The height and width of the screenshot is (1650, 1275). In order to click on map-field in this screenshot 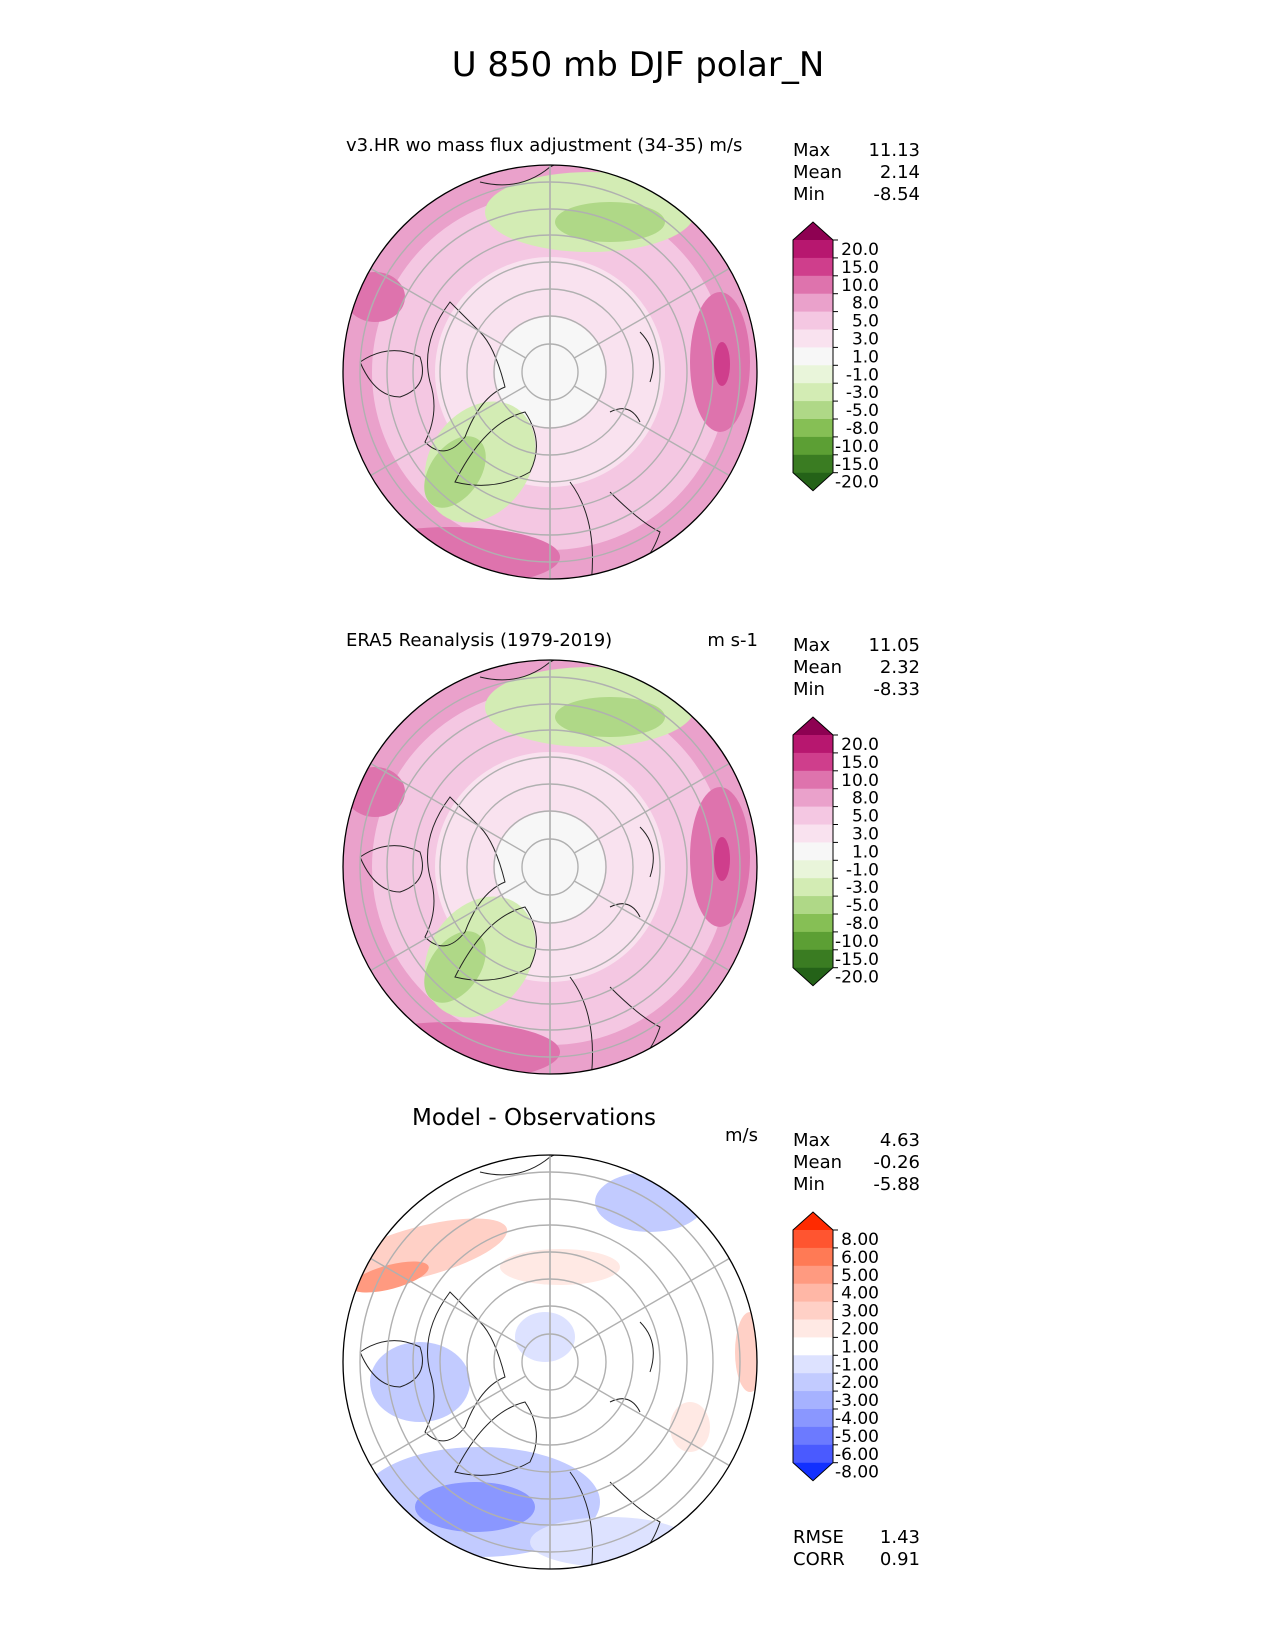, I will do `click(550, 1362)`.